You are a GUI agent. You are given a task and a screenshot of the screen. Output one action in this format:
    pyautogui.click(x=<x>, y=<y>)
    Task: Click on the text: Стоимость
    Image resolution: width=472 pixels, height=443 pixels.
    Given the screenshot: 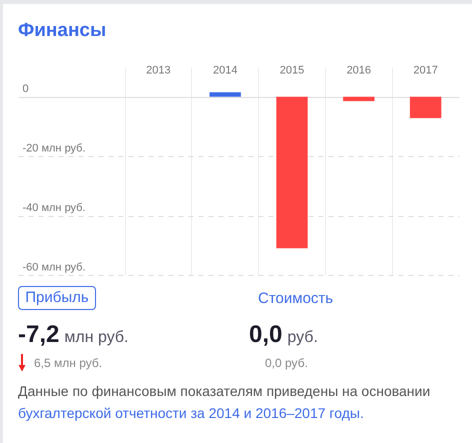 What is the action you would take?
    pyautogui.click(x=296, y=299)
    